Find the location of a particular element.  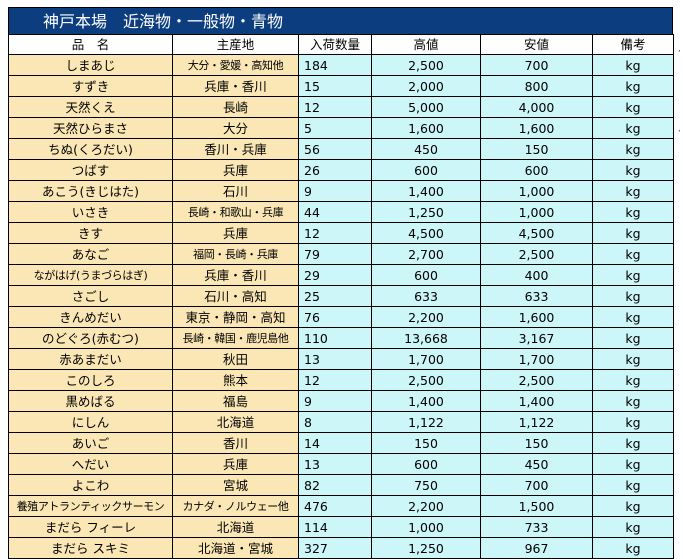

cell-low: 4,000 is located at coordinates (536, 107).